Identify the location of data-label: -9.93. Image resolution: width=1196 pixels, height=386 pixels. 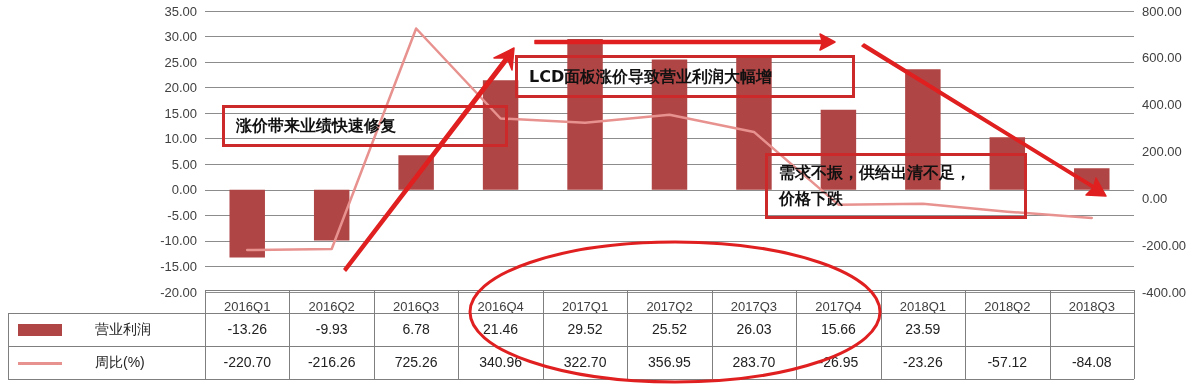
(331, 329).